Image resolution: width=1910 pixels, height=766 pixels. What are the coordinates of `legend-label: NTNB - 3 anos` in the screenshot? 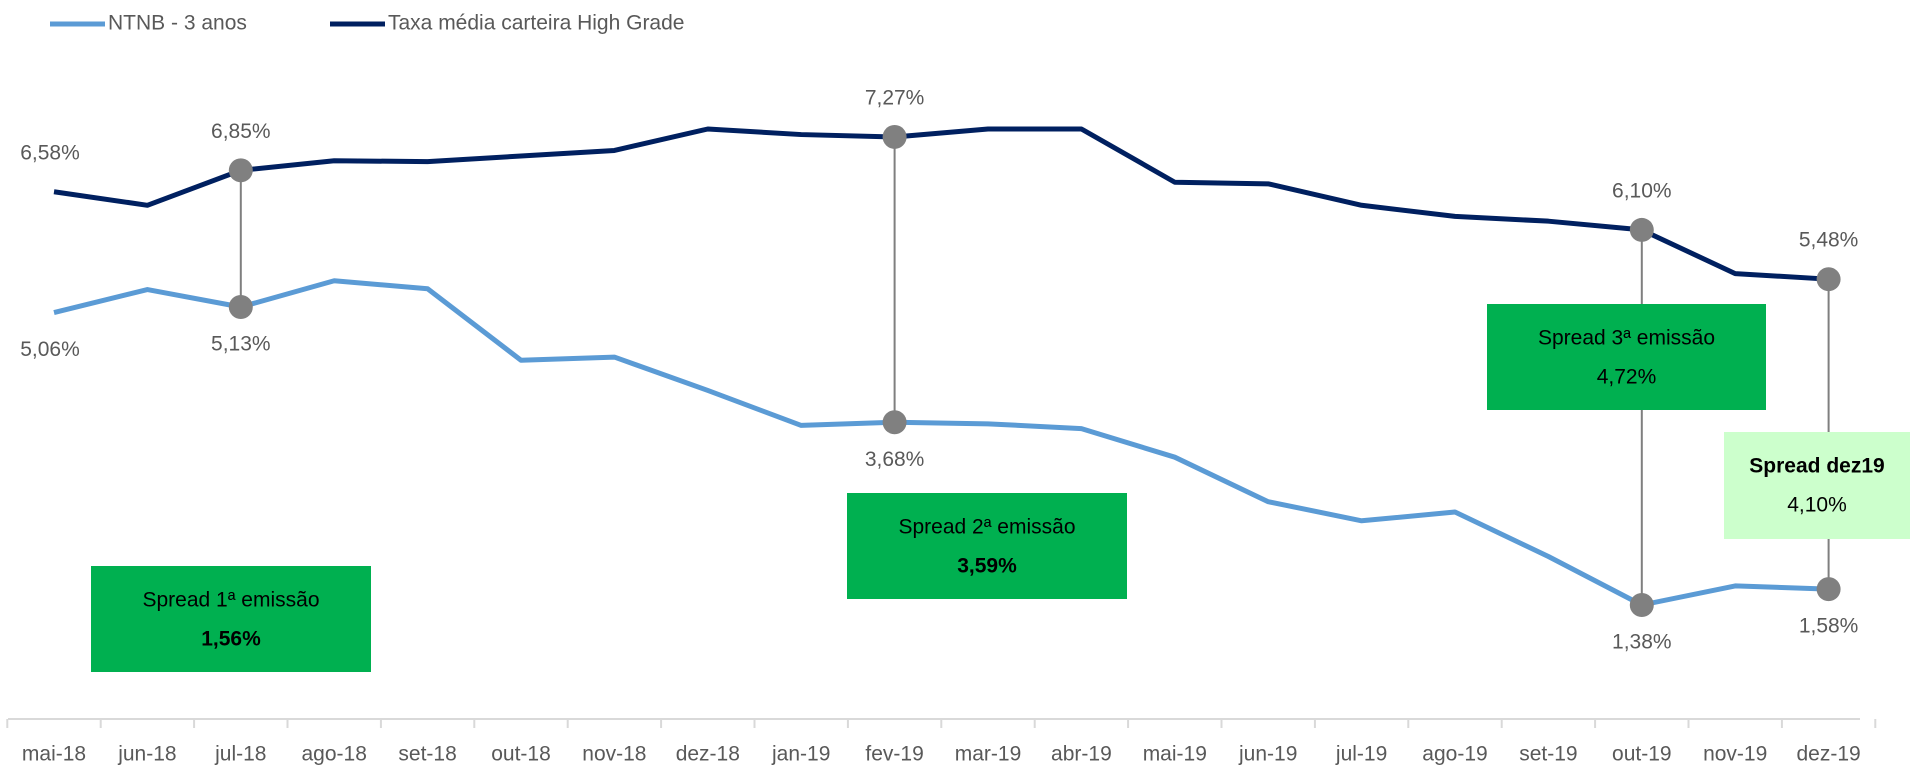 It's located at (177, 23).